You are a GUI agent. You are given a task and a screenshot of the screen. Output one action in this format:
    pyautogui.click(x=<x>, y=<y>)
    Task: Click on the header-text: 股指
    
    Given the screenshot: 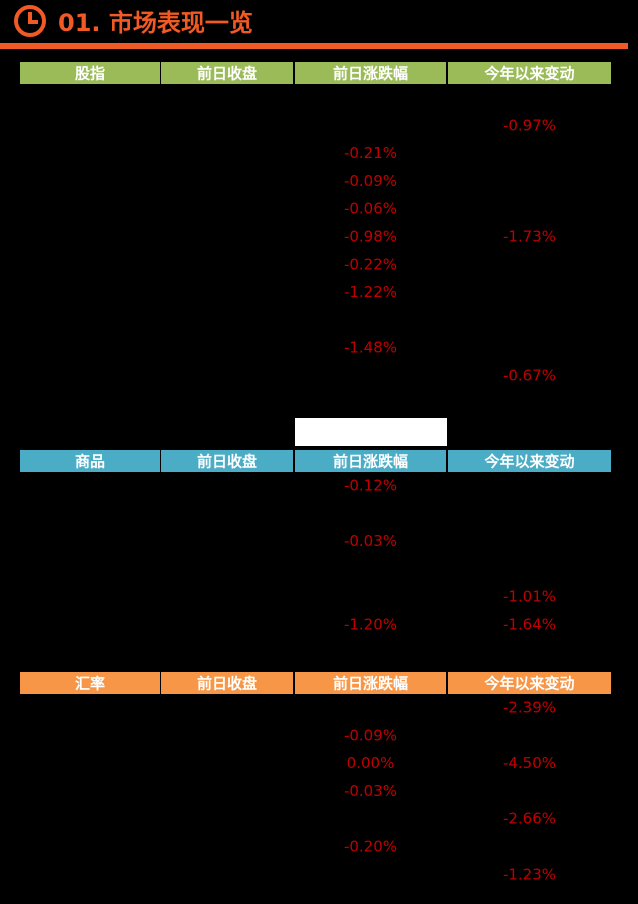 What is the action you would take?
    pyautogui.click(x=90, y=74)
    